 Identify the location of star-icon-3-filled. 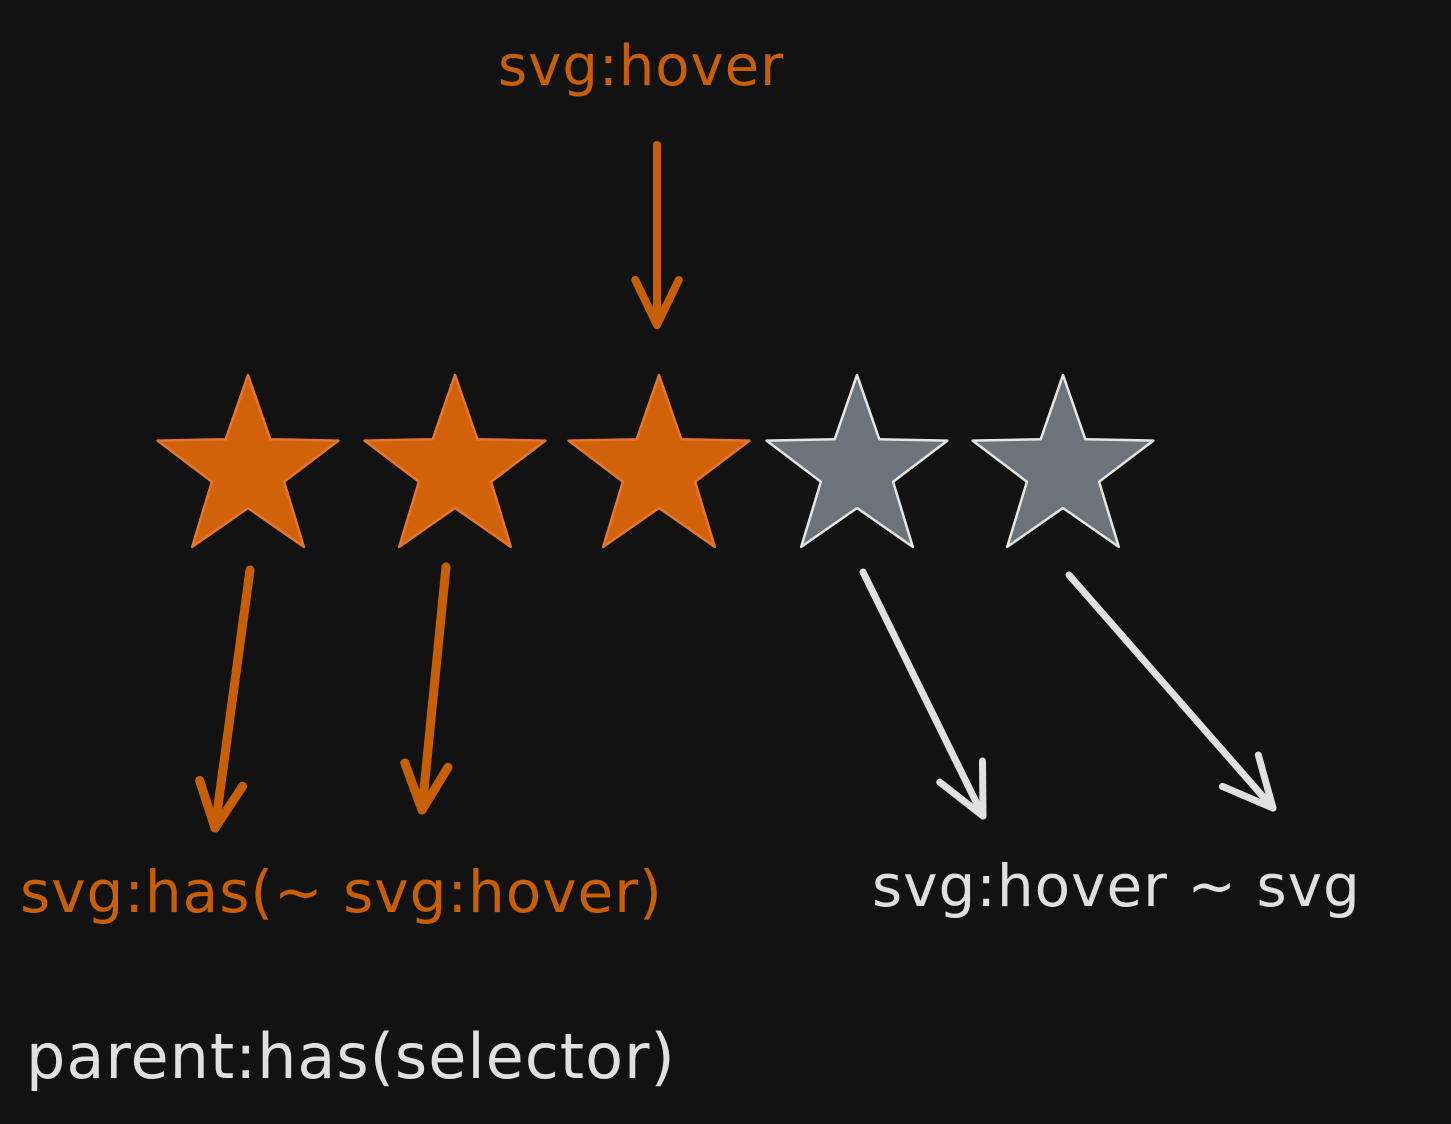
(659, 461).